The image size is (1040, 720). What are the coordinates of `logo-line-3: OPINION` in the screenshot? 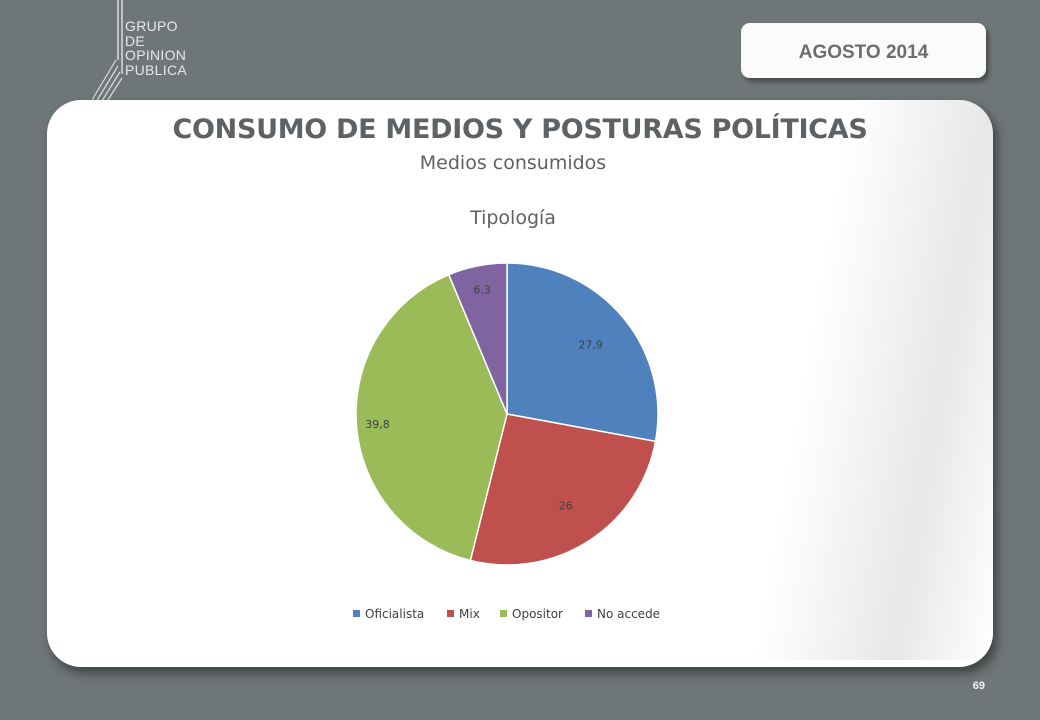 It's located at (156, 55).